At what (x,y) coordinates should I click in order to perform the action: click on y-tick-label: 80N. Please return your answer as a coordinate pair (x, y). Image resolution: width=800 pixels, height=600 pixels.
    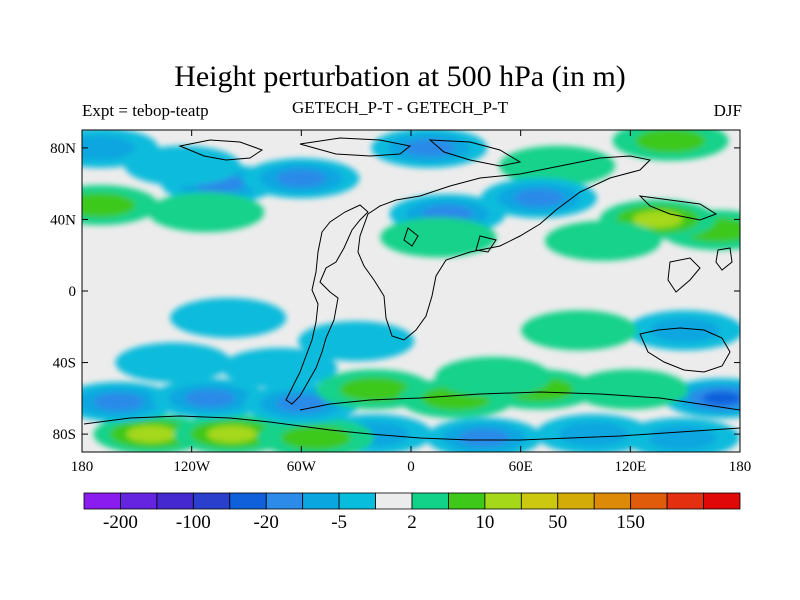
    Looking at the image, I should click on (63, 149).